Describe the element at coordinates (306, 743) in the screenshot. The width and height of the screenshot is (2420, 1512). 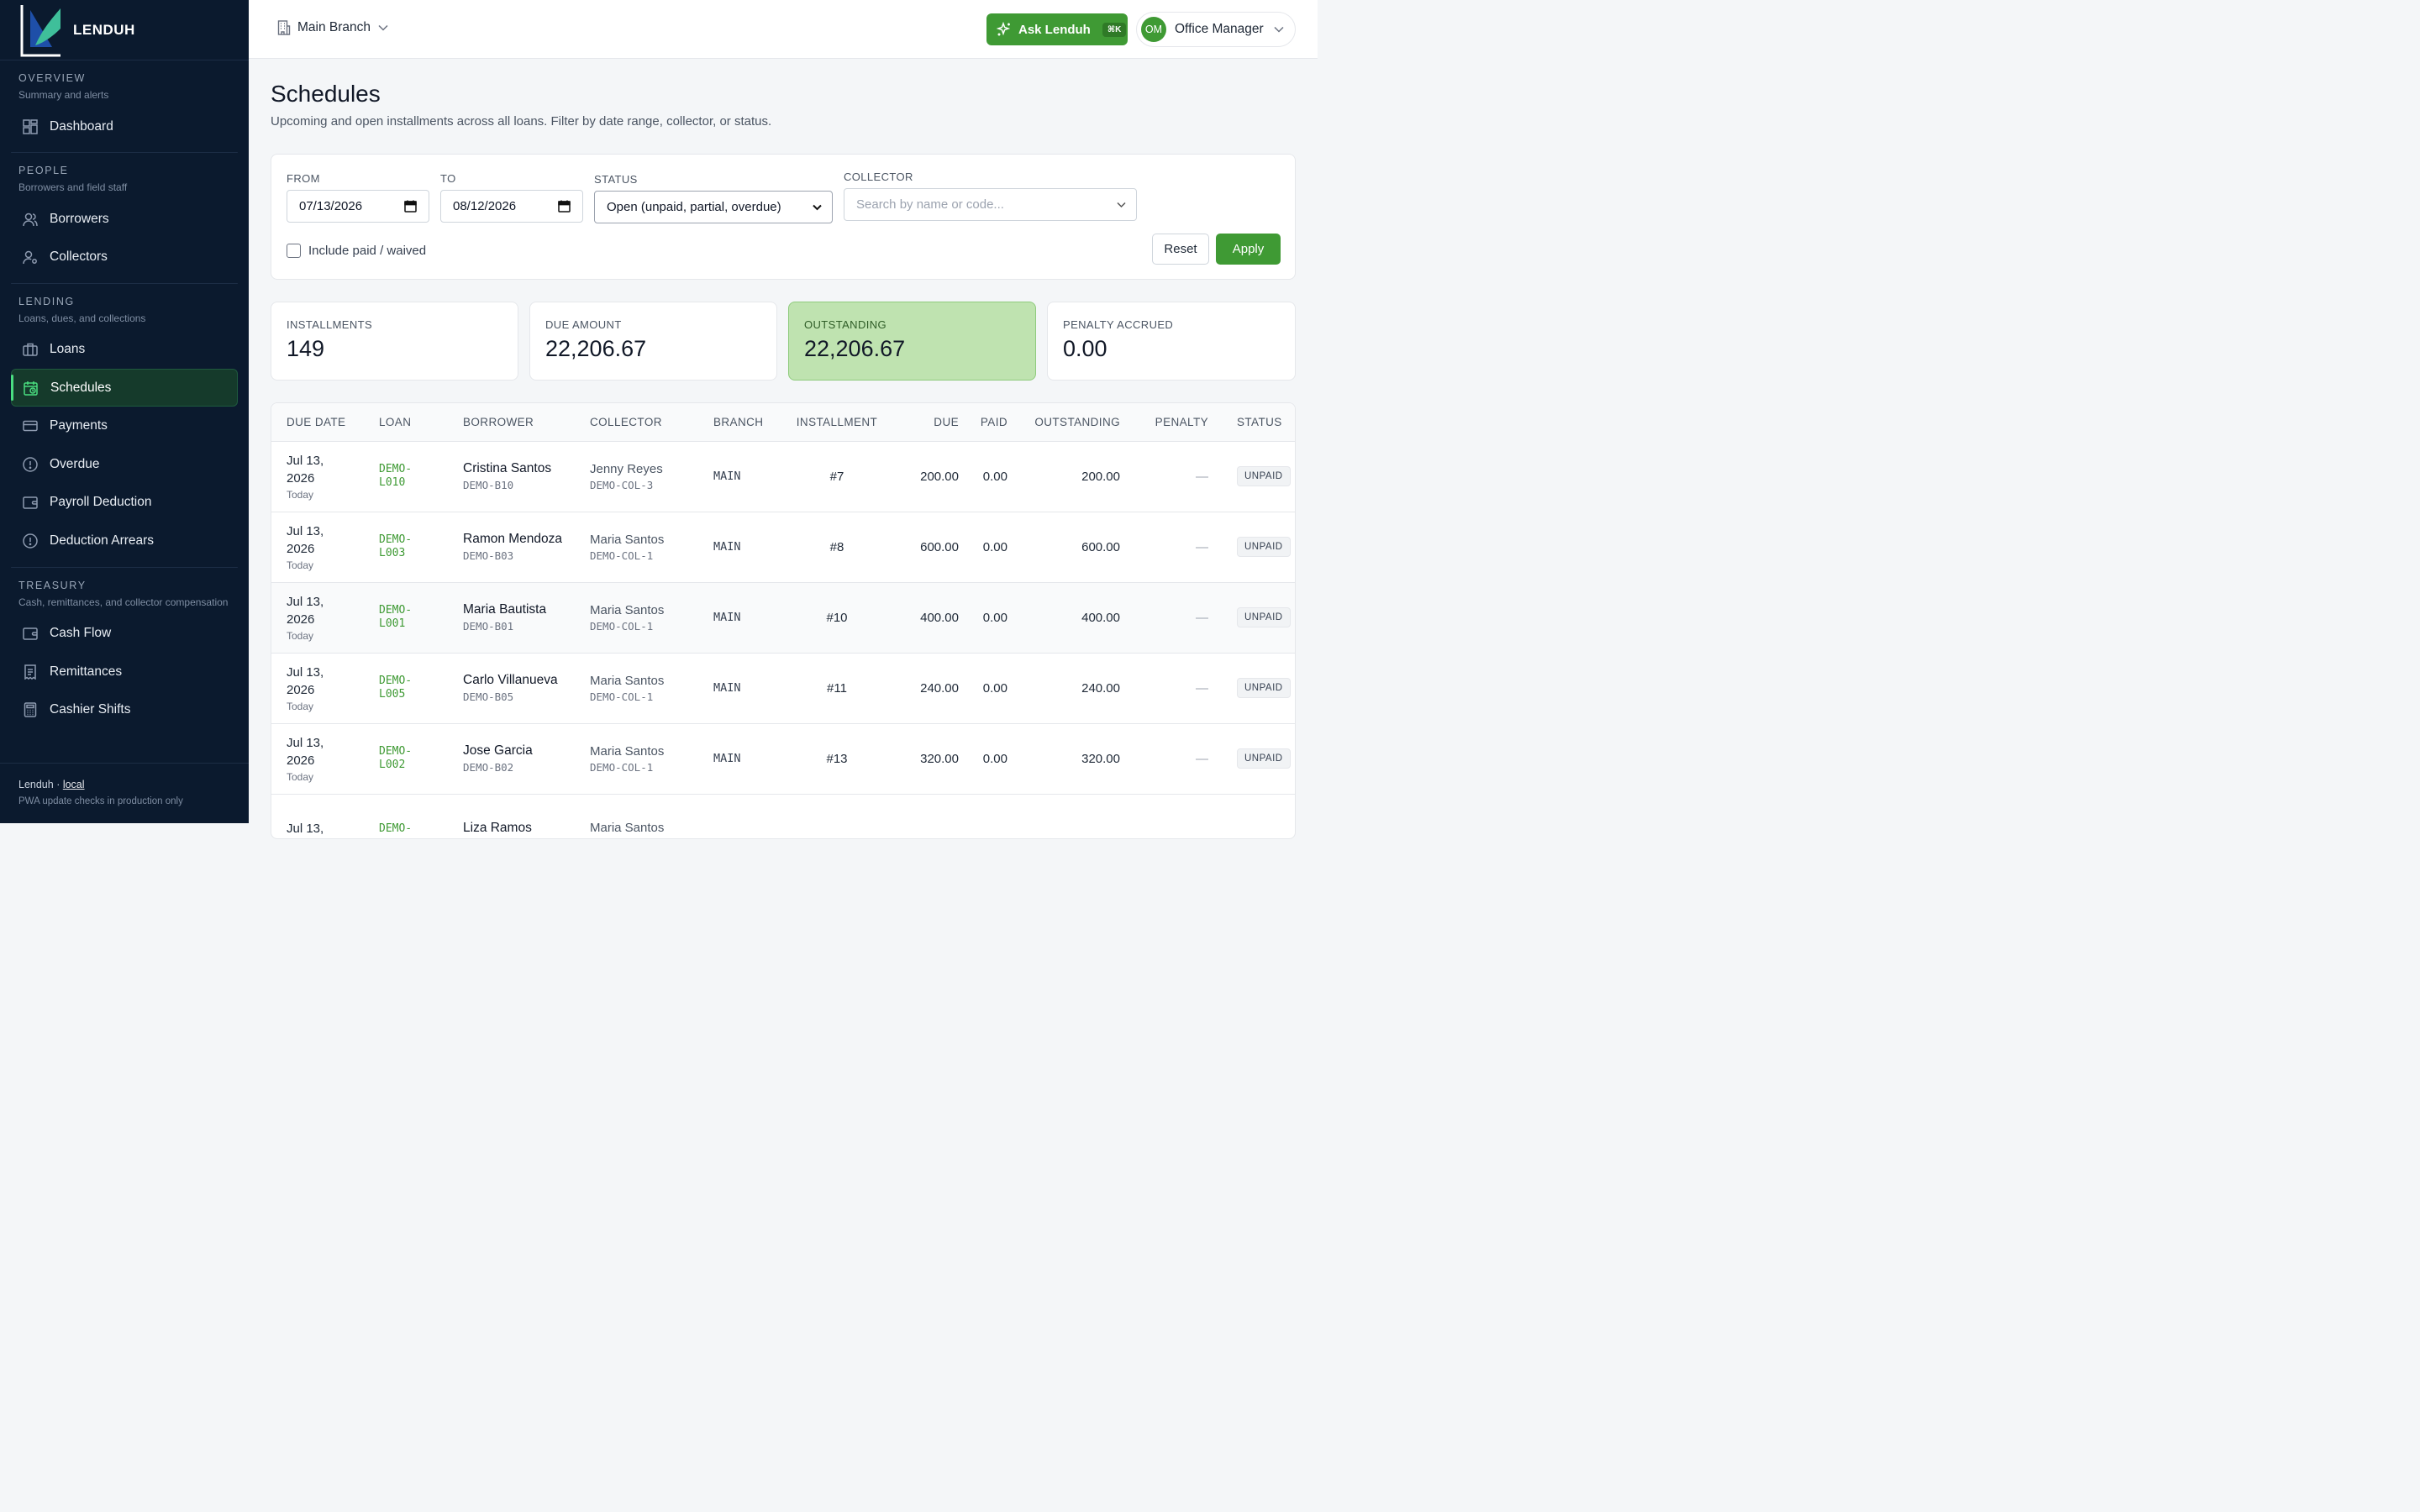
I see `due-date-line: Jul 13,` at that location.